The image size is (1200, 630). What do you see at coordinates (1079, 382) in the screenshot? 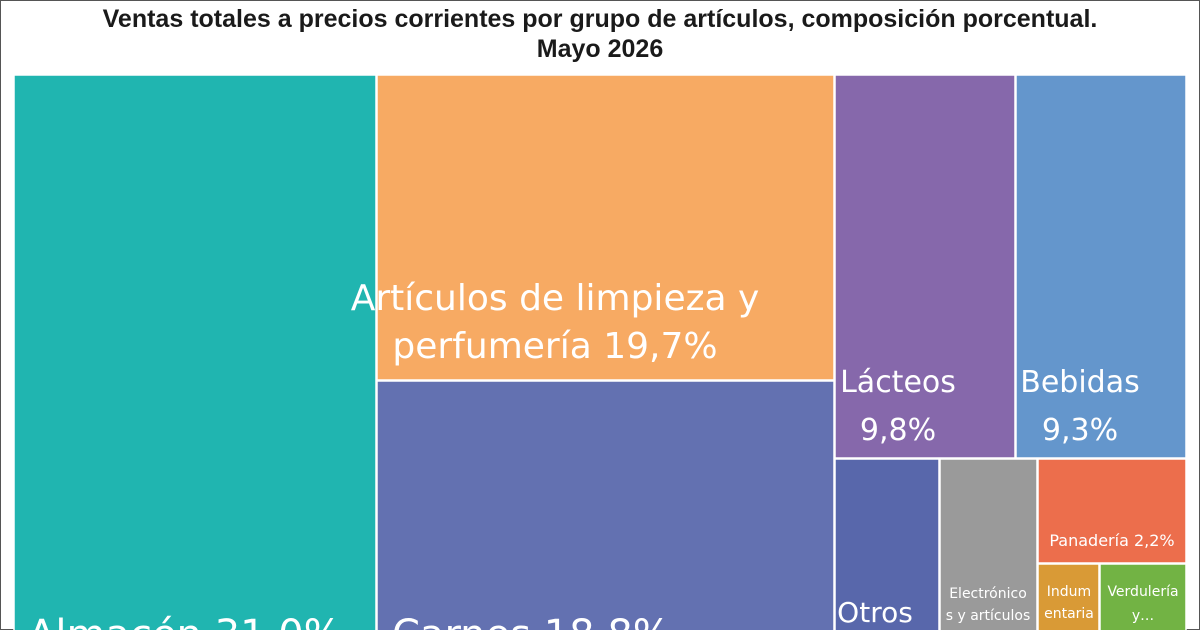
I see `treemap-label-bebidas-line-1: Bebidas` at bounding box center [1079, 382].